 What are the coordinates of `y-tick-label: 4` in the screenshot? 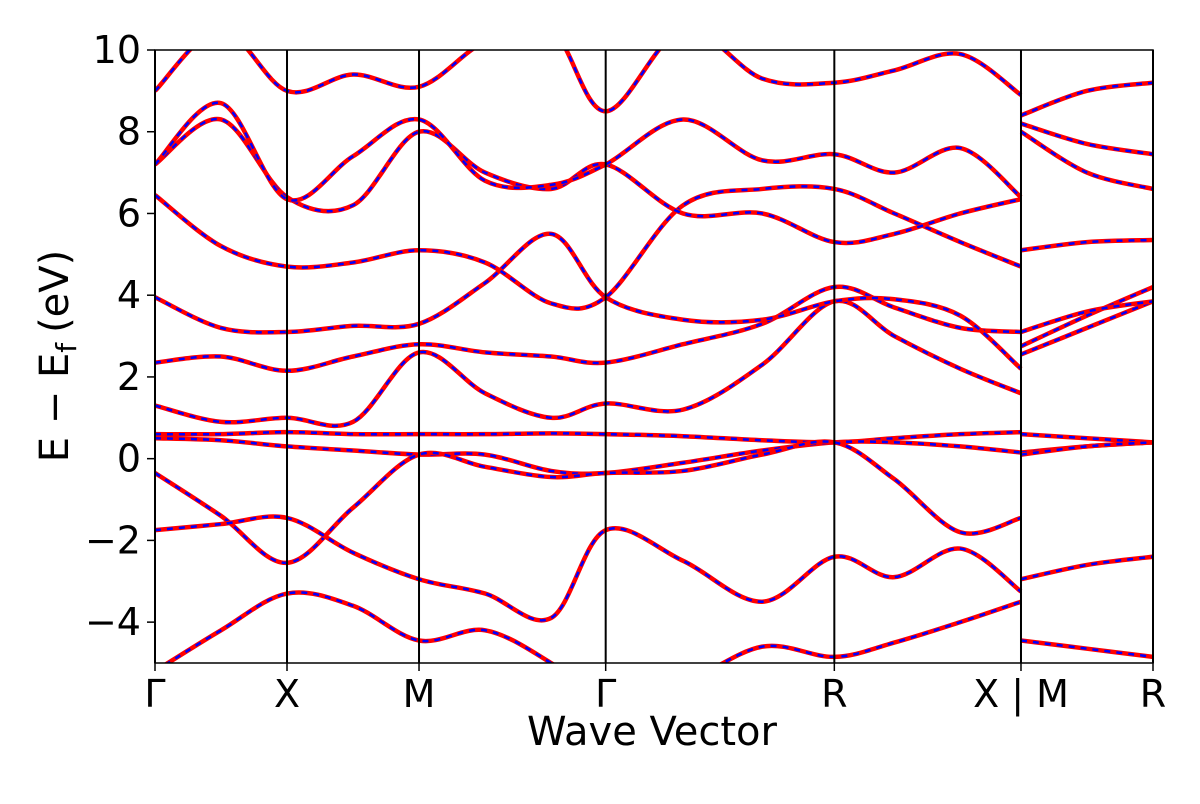 It's located at (129, 295).